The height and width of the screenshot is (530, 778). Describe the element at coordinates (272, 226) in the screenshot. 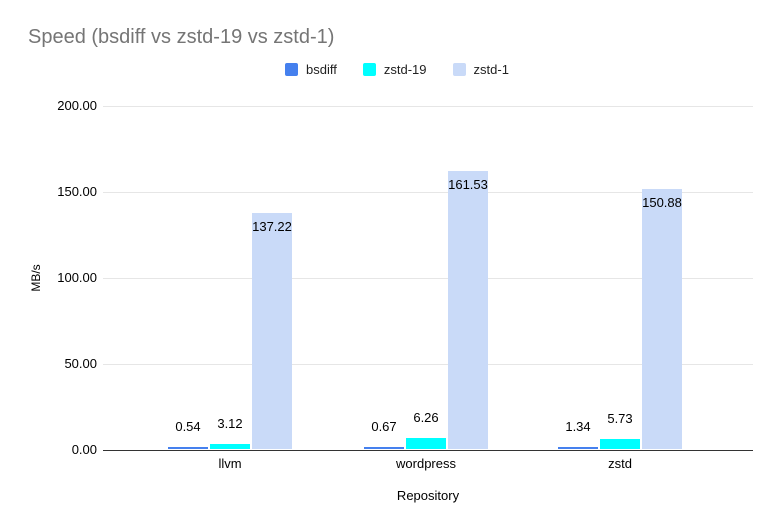

I see `bar-value-label: 137.22` at that location.